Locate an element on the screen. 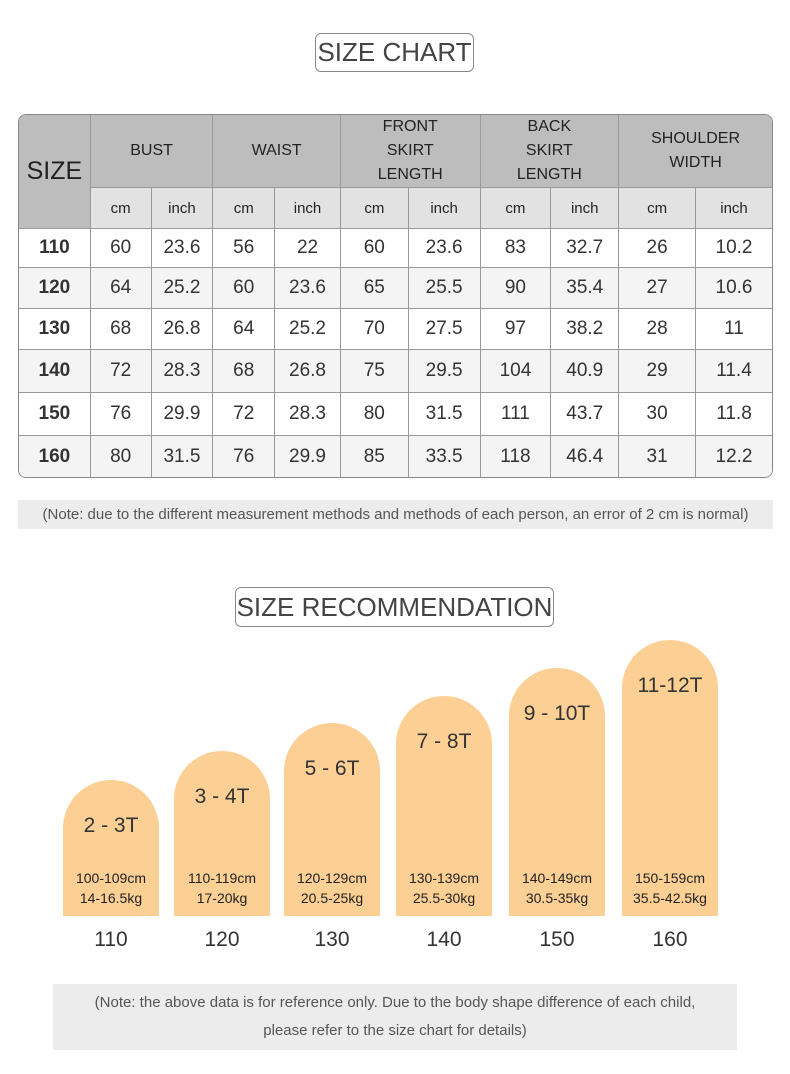  arch: 2 - 3T 100-109cm 14-16.5kg is located at coordinates (111, 848).